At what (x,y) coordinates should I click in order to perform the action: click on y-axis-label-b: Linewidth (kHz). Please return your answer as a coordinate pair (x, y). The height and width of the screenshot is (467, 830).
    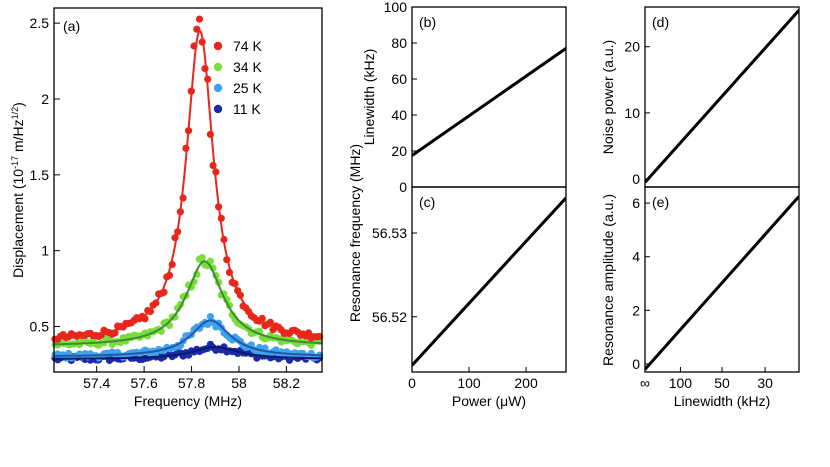
    Looking at the image, I should click on (369, 97).